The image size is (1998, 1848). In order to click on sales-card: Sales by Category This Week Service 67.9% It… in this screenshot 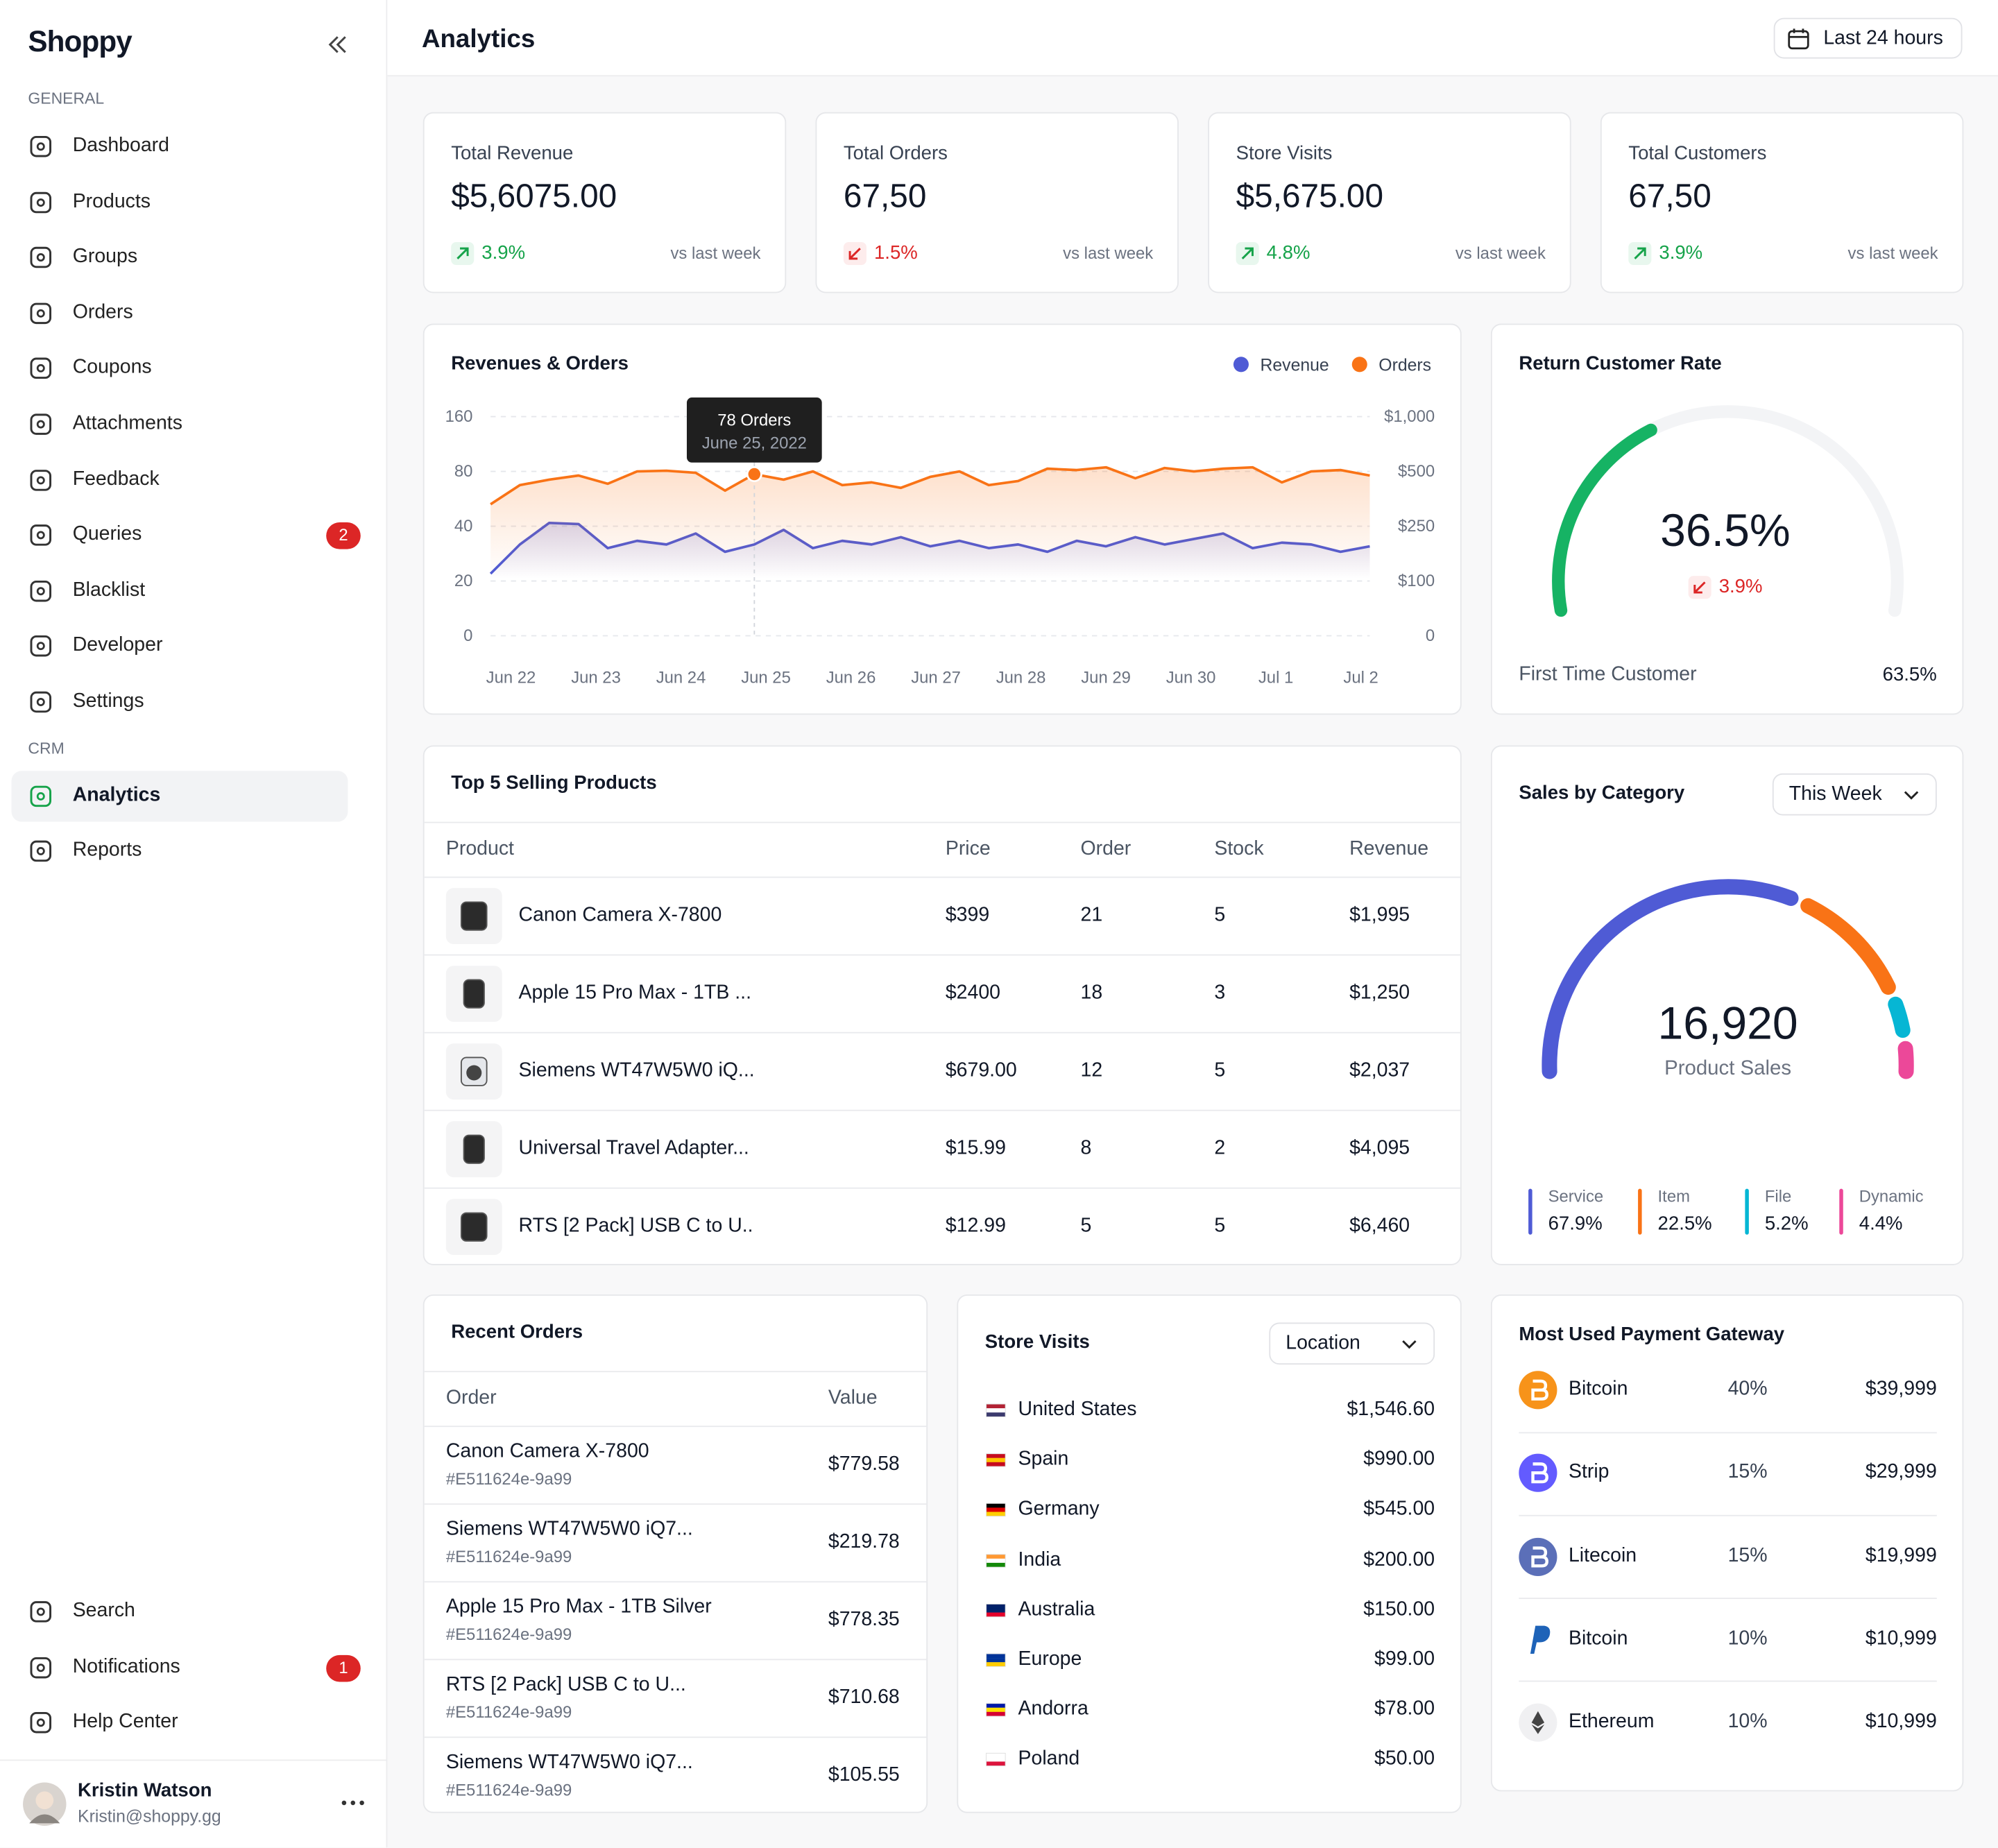, I will do `click(1727, 1005)`.